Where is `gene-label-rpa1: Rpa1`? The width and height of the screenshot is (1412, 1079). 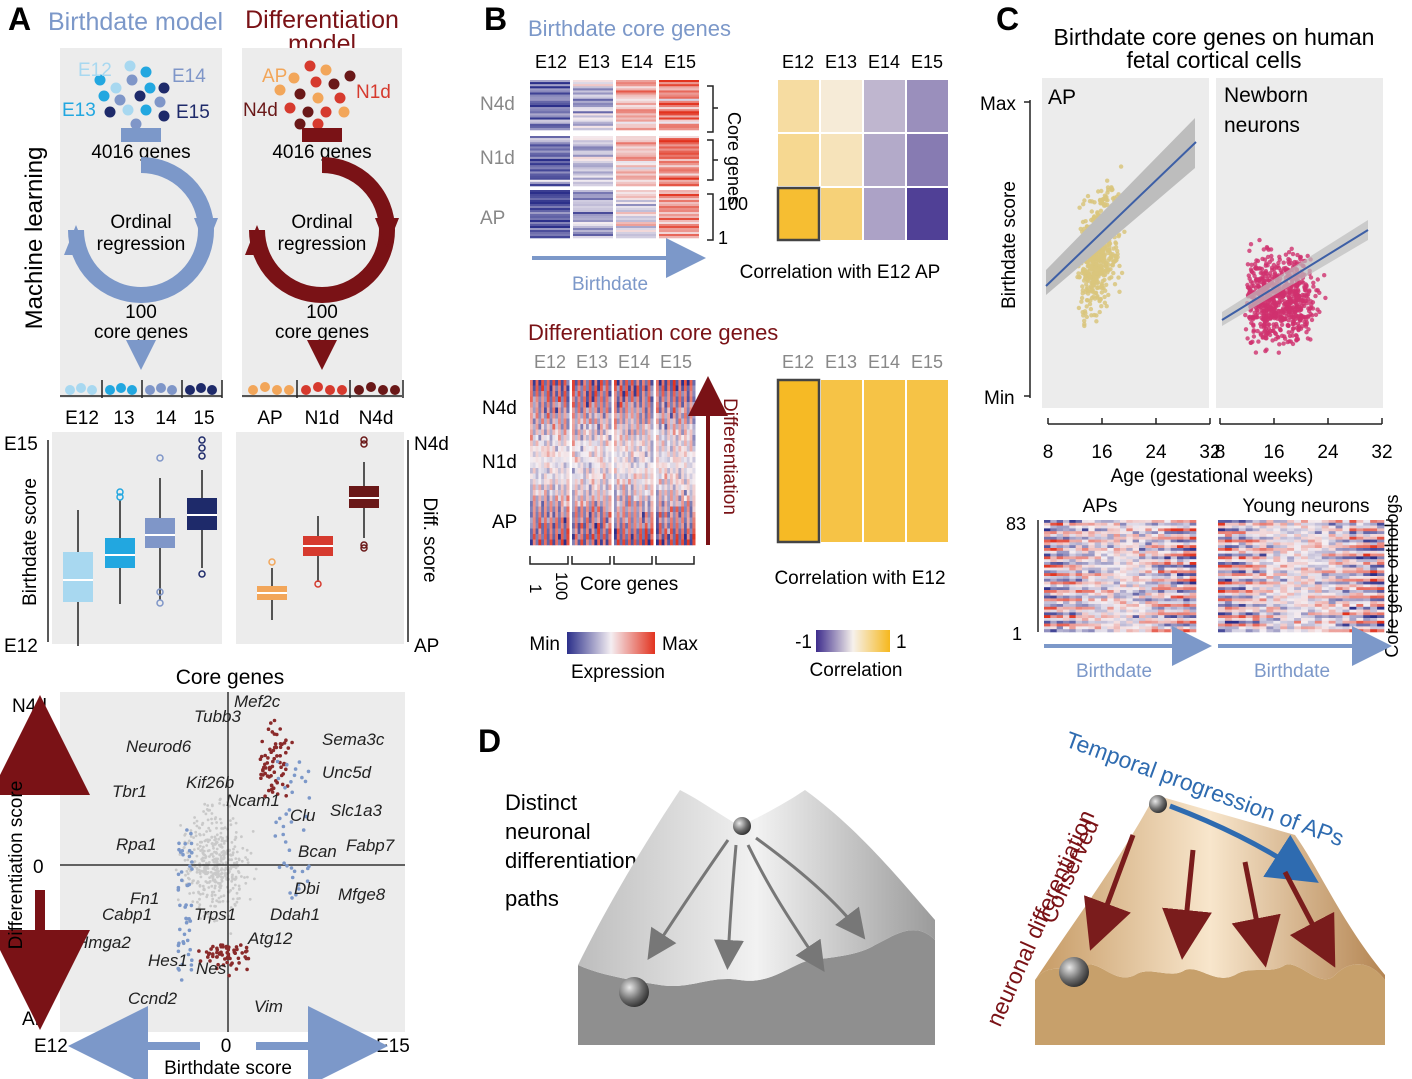 gene-label-rpa1: Rpa1 is located at coordinates (136, 844).